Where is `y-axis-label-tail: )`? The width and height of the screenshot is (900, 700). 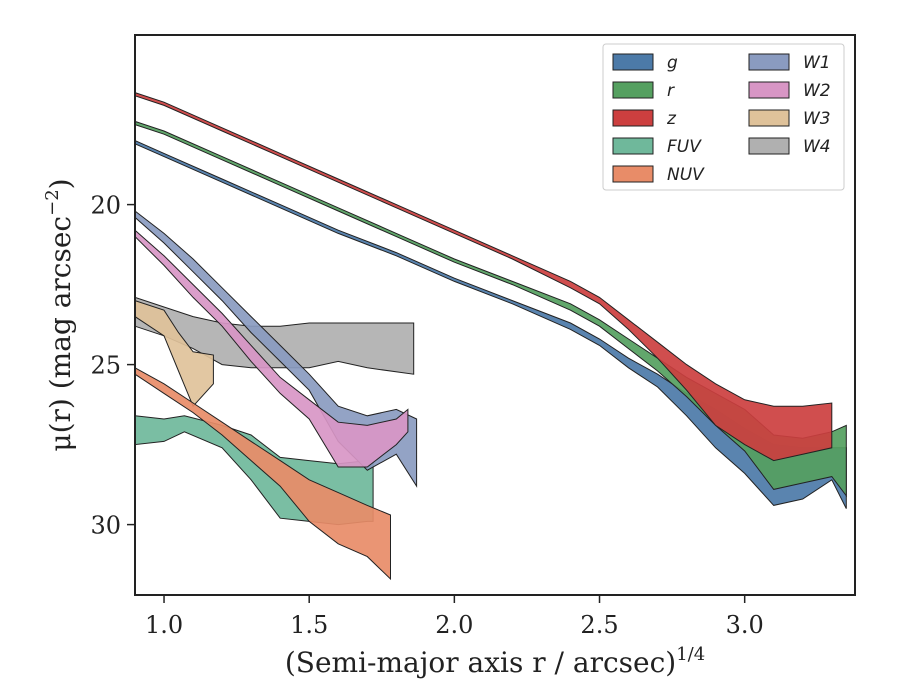
y-axis-label-tail: ) is located at coordinates (60, 183).